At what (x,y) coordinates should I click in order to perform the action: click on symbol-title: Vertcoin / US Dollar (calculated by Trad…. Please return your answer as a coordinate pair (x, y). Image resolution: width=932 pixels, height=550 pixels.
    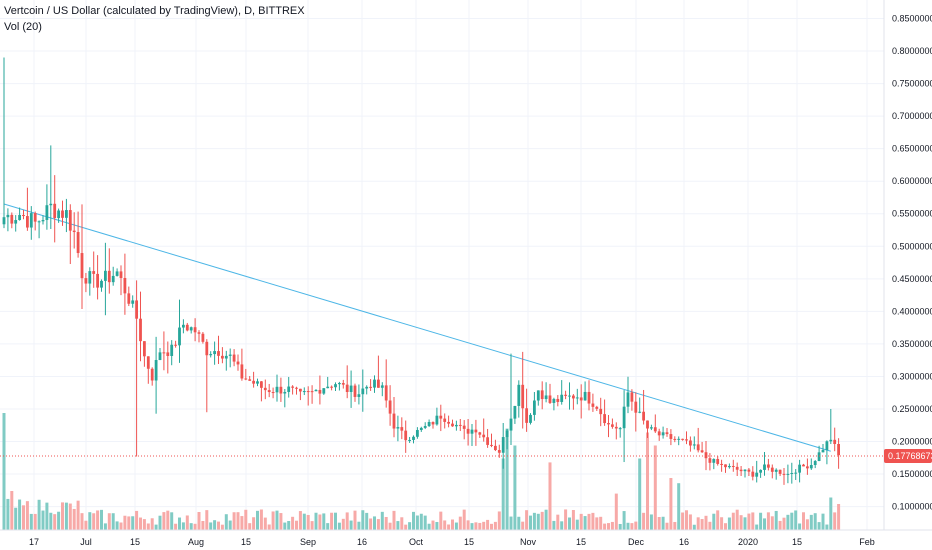
    Looking at the image, I should click on (154, 11).